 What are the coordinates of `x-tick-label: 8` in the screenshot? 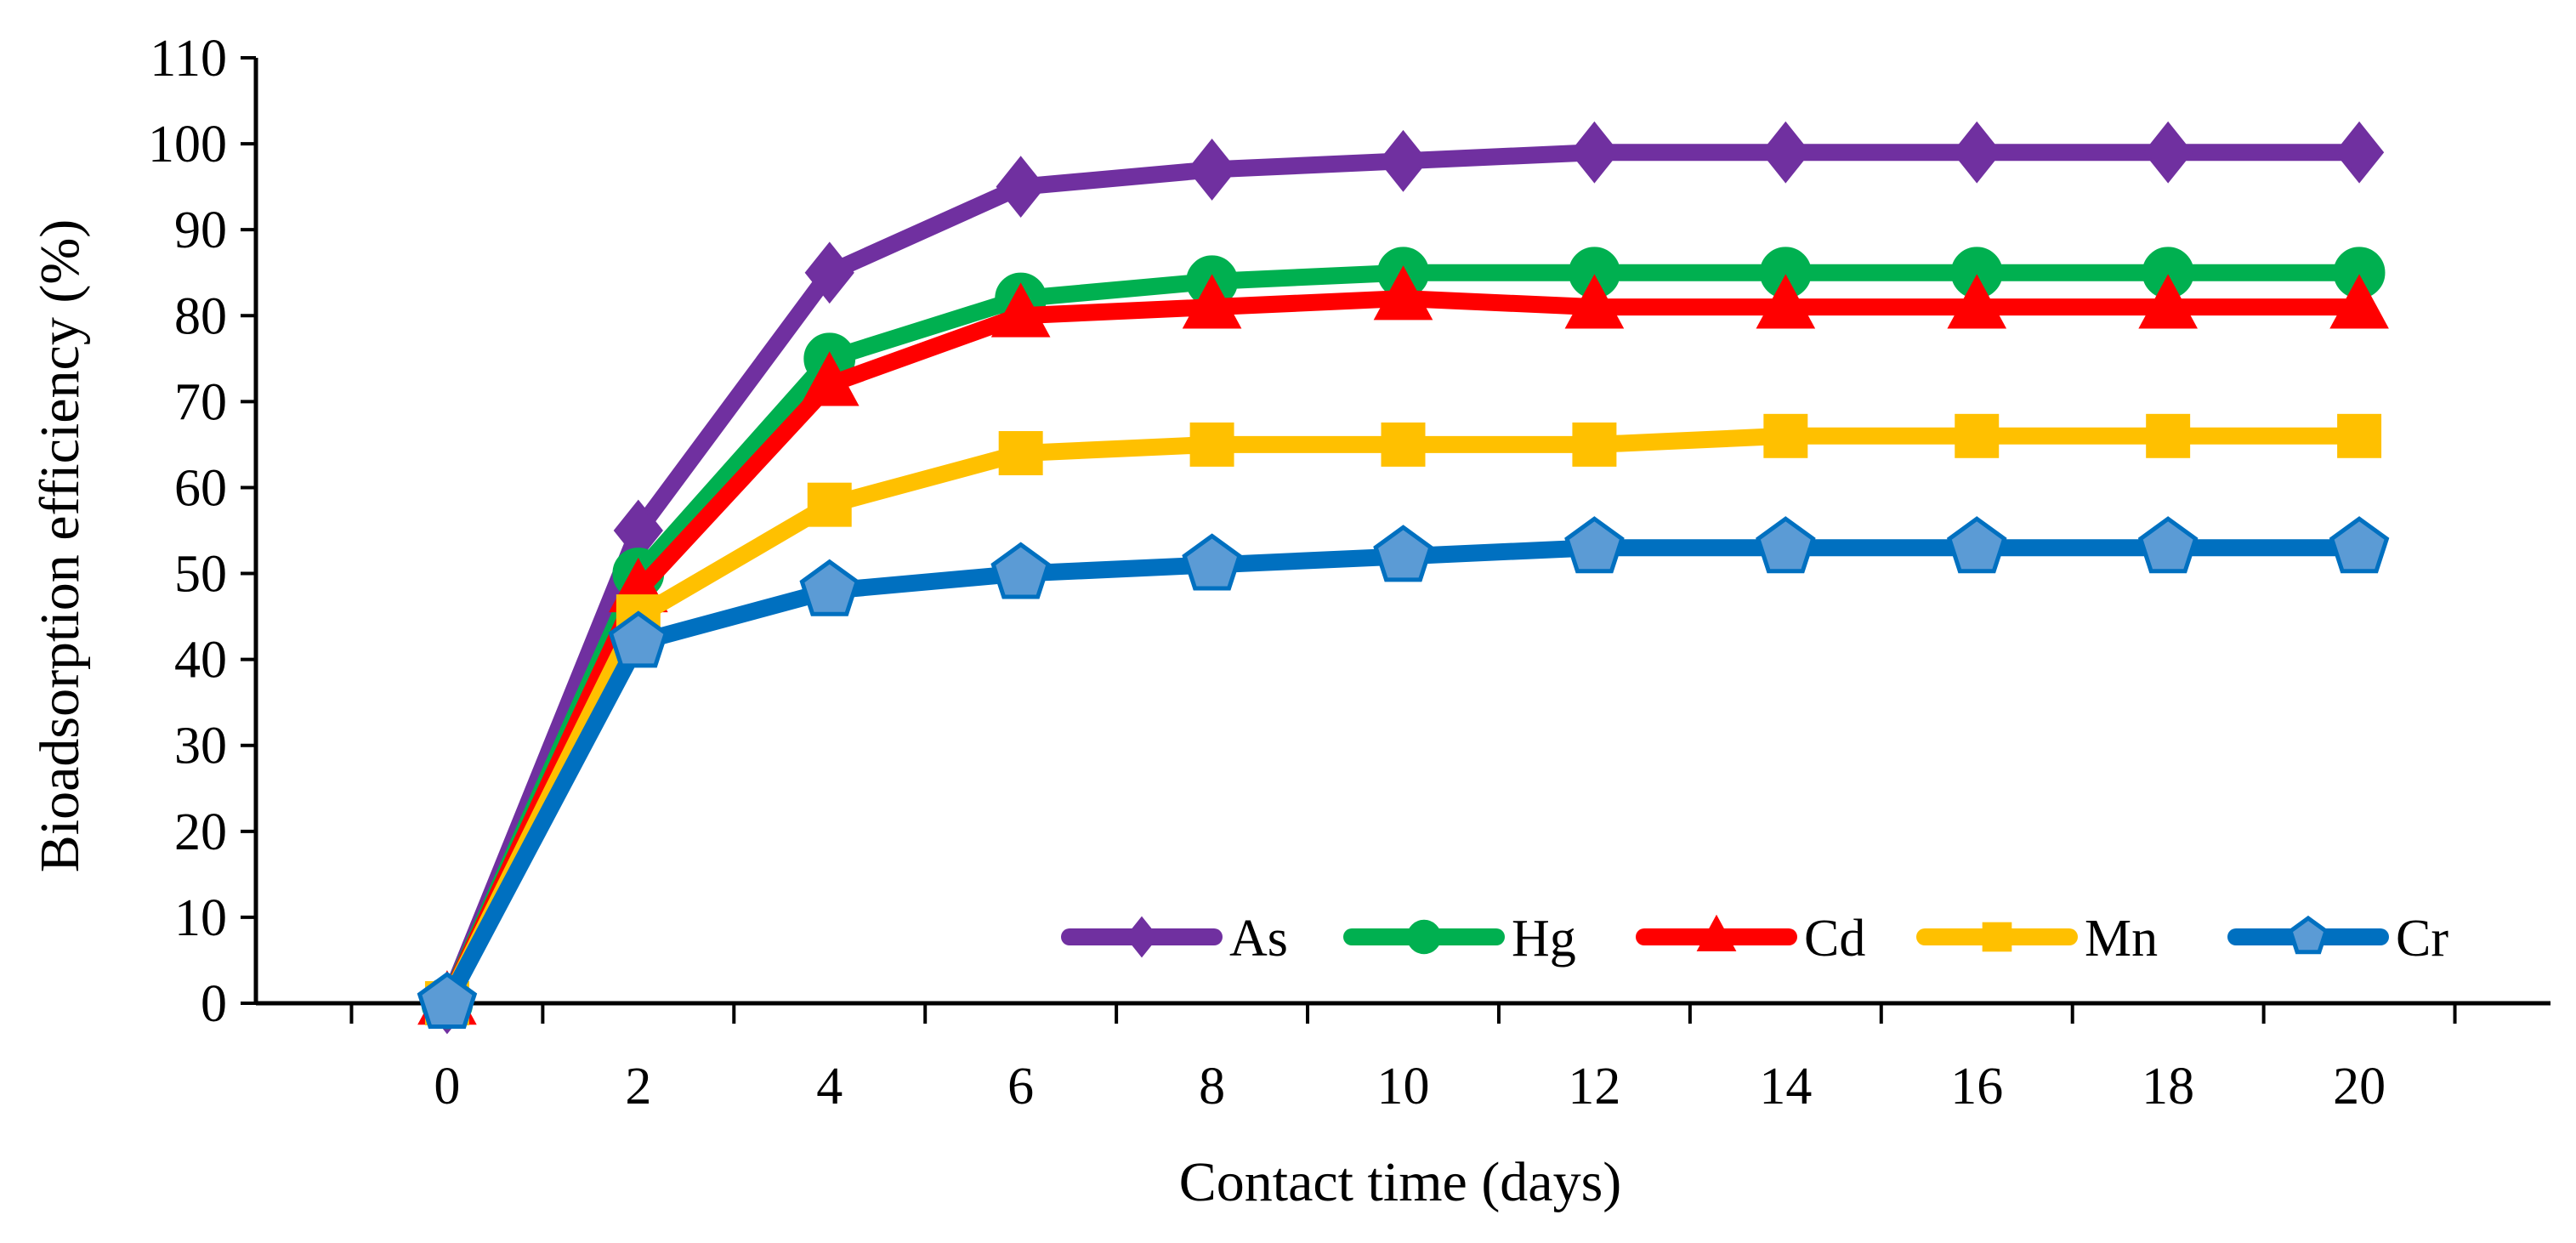 It's located at (1212, 1086).